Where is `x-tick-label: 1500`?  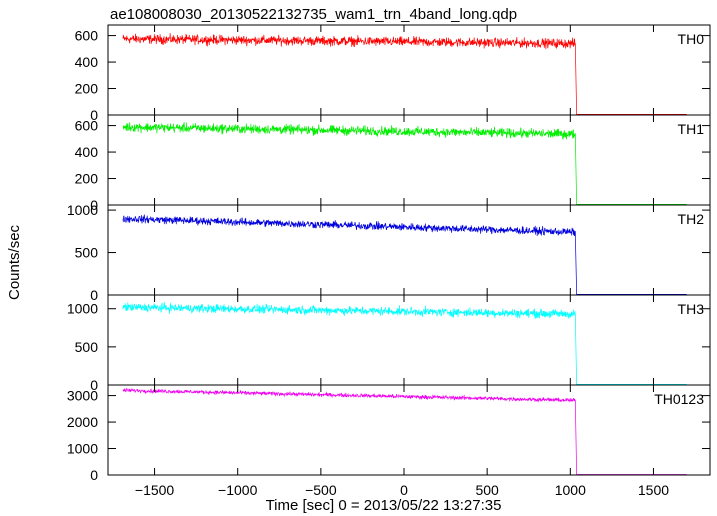
x-tick-label: 1500 is located at coordinates (653, 490).